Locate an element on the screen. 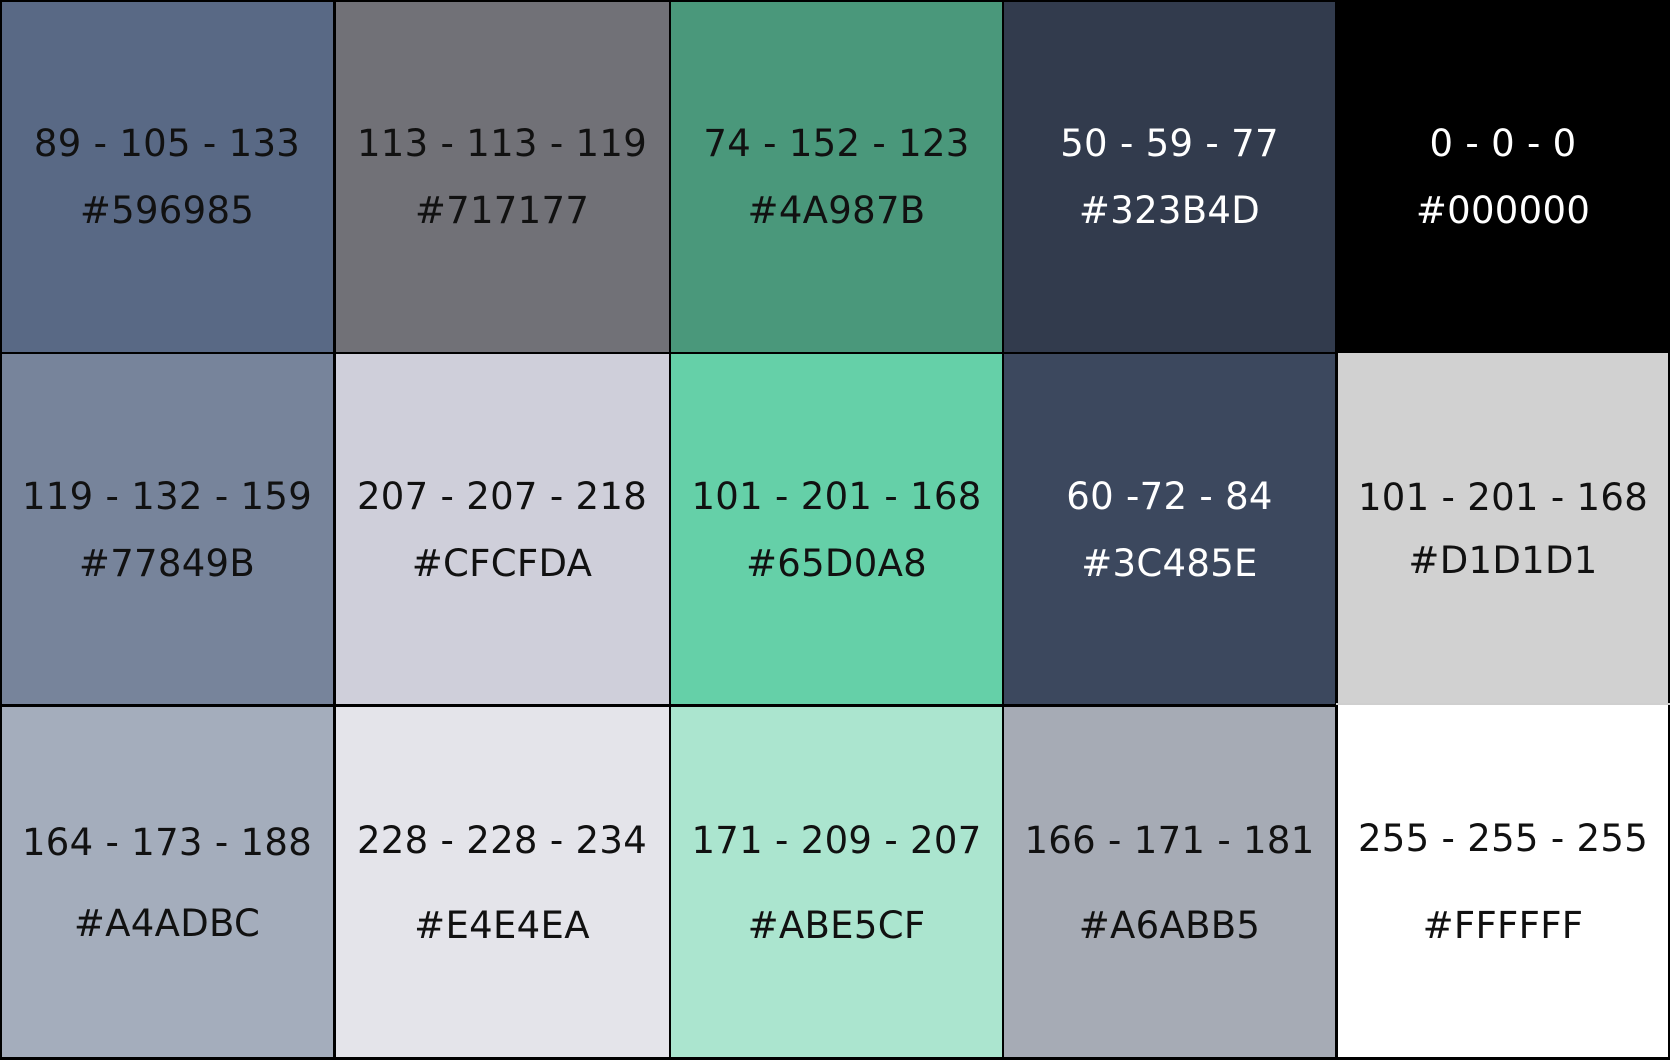 The width and height of the screenshot is (1670, 1060). swatch-hex: #E4E4EA is located at coordinates (502, 925).